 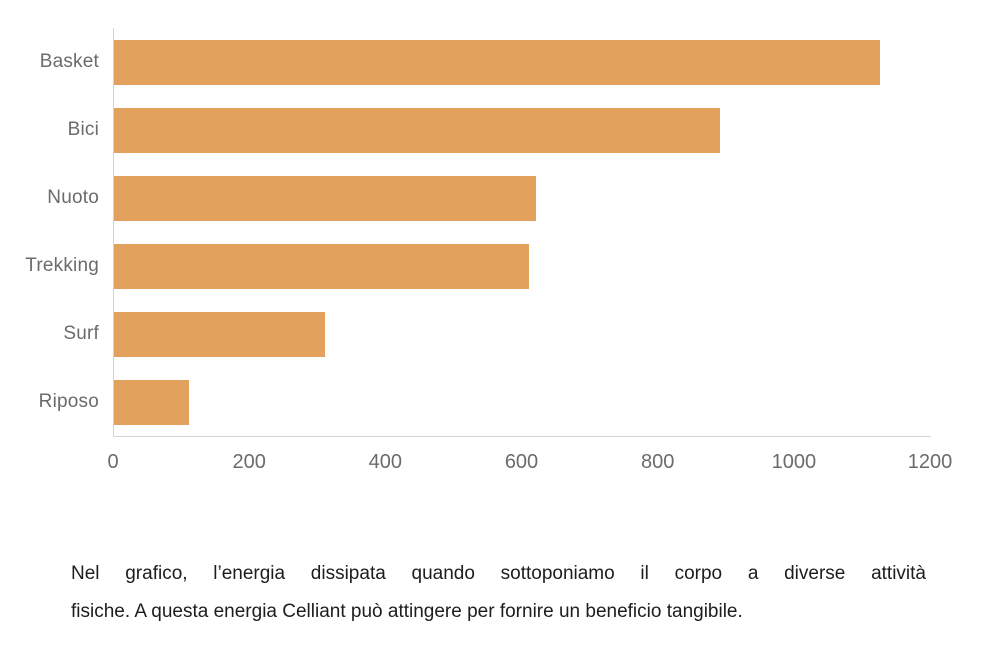 I want to click on x-tick-label: 1000, so click(x=794, y=462).